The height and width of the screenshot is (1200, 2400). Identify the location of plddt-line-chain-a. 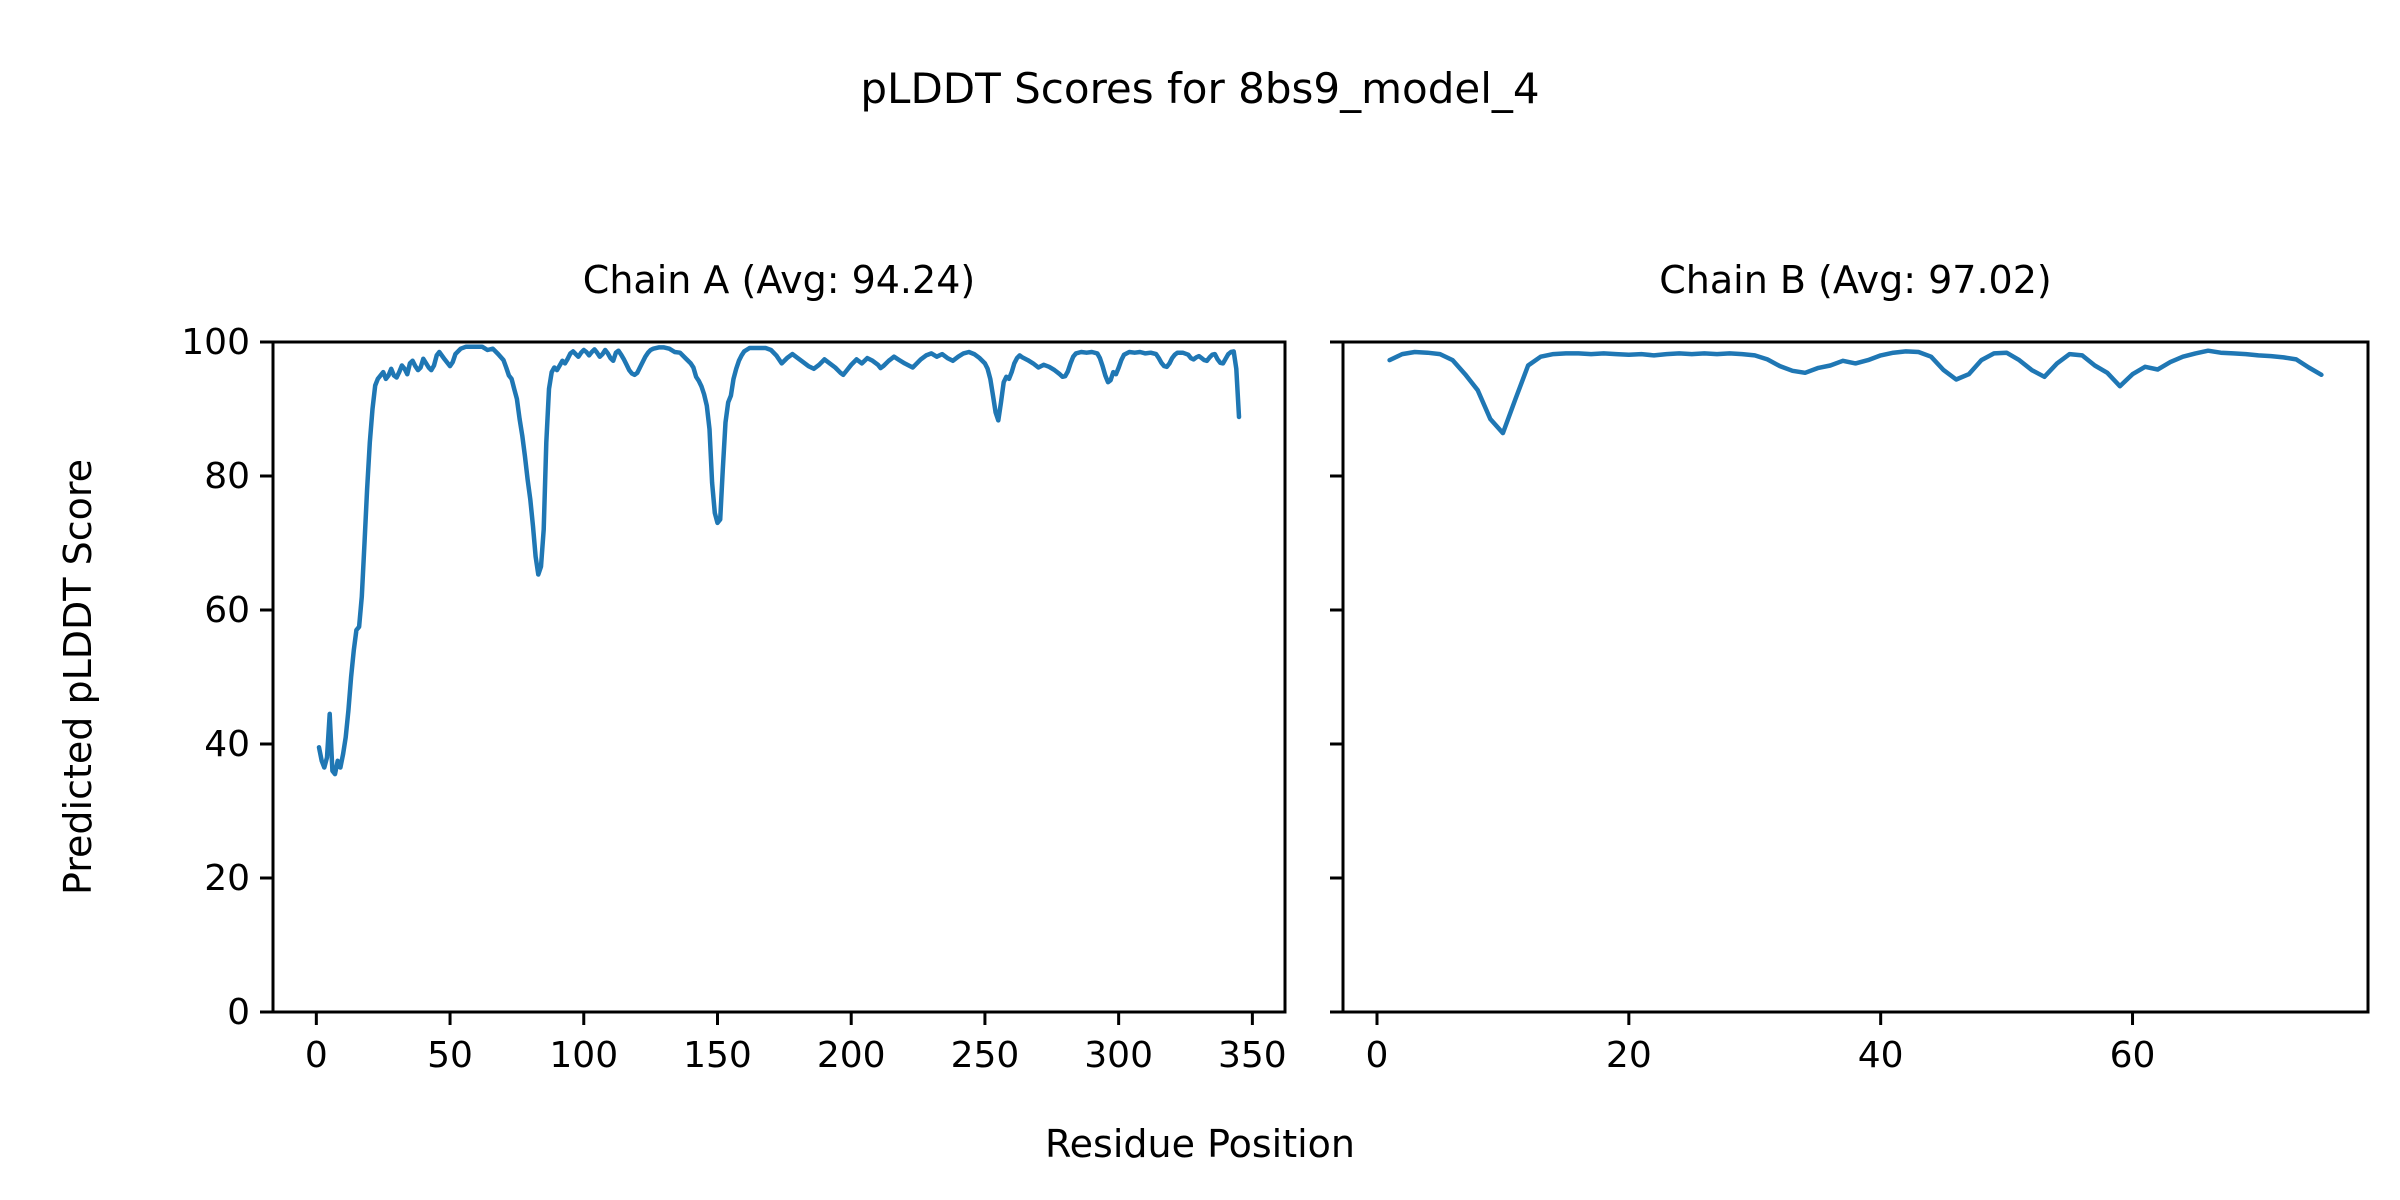
(779, 560).